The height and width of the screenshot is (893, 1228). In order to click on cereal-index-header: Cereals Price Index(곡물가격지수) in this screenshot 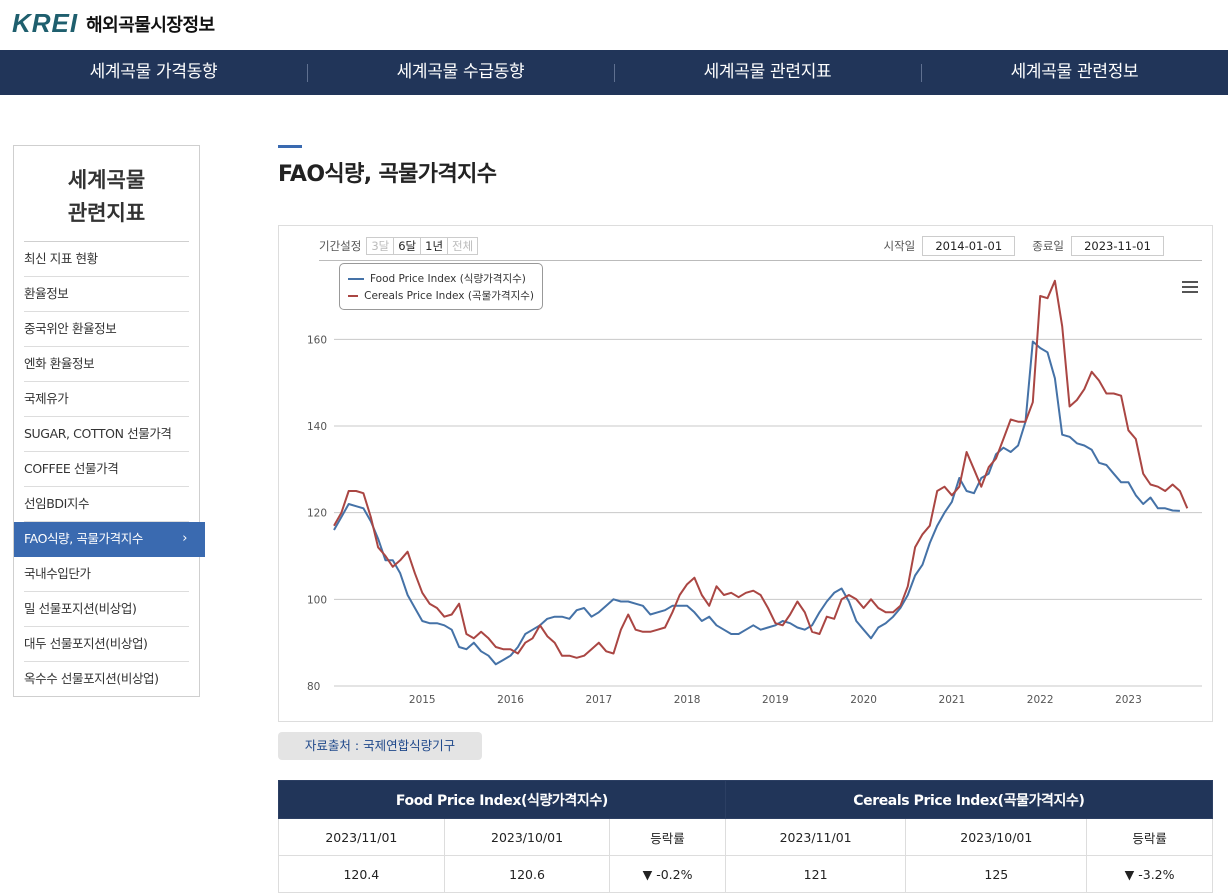, I will do `click(969, 799)`.